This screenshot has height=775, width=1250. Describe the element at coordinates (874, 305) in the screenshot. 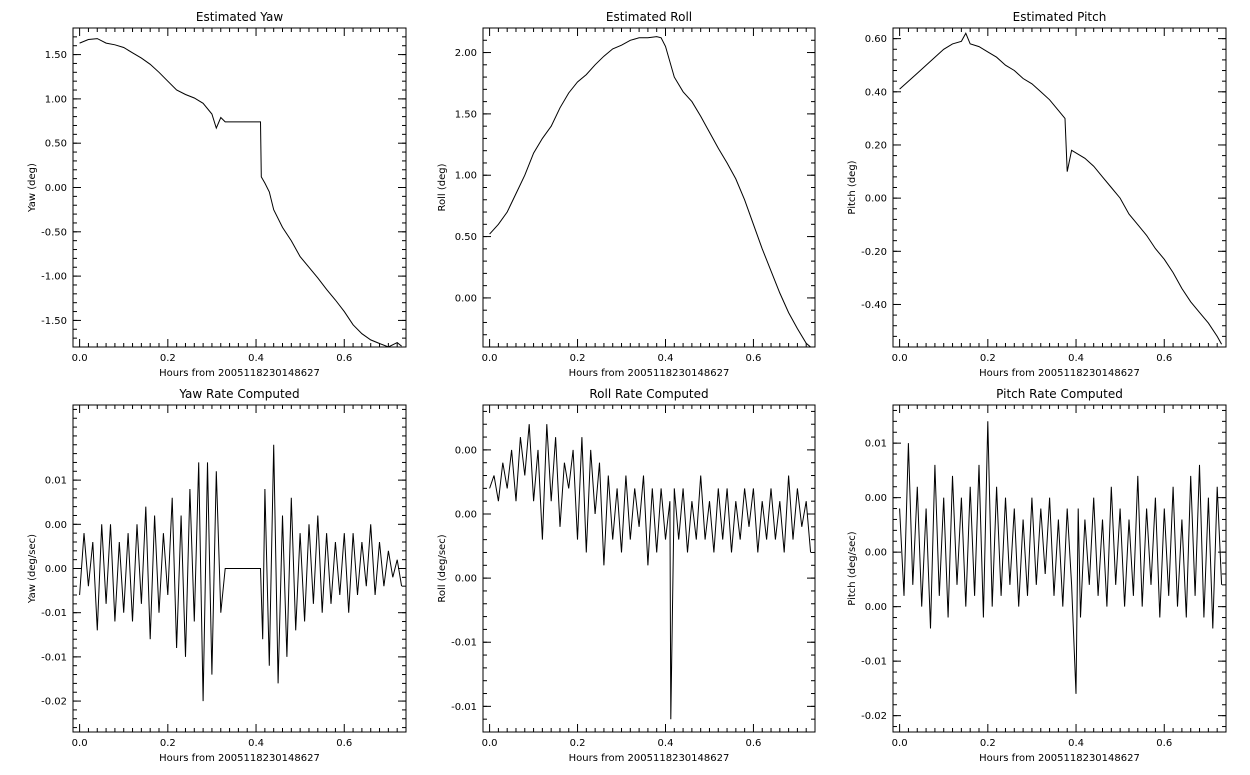

I see `y-tick-label: -0.40` at that location.